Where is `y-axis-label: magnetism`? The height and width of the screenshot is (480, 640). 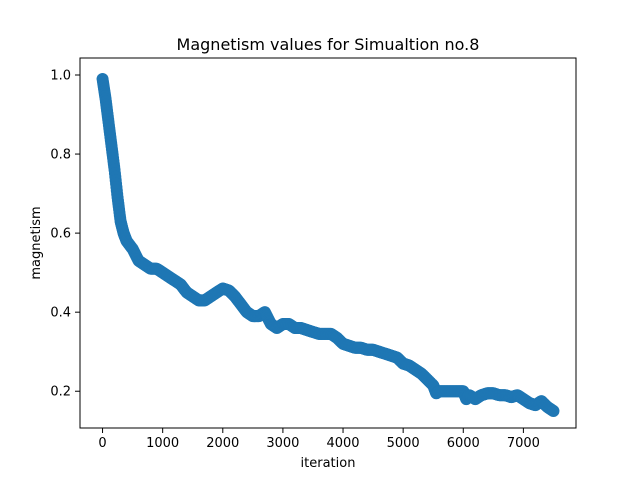
y-axis-label: magnetism is located at coordinates (36, 242).